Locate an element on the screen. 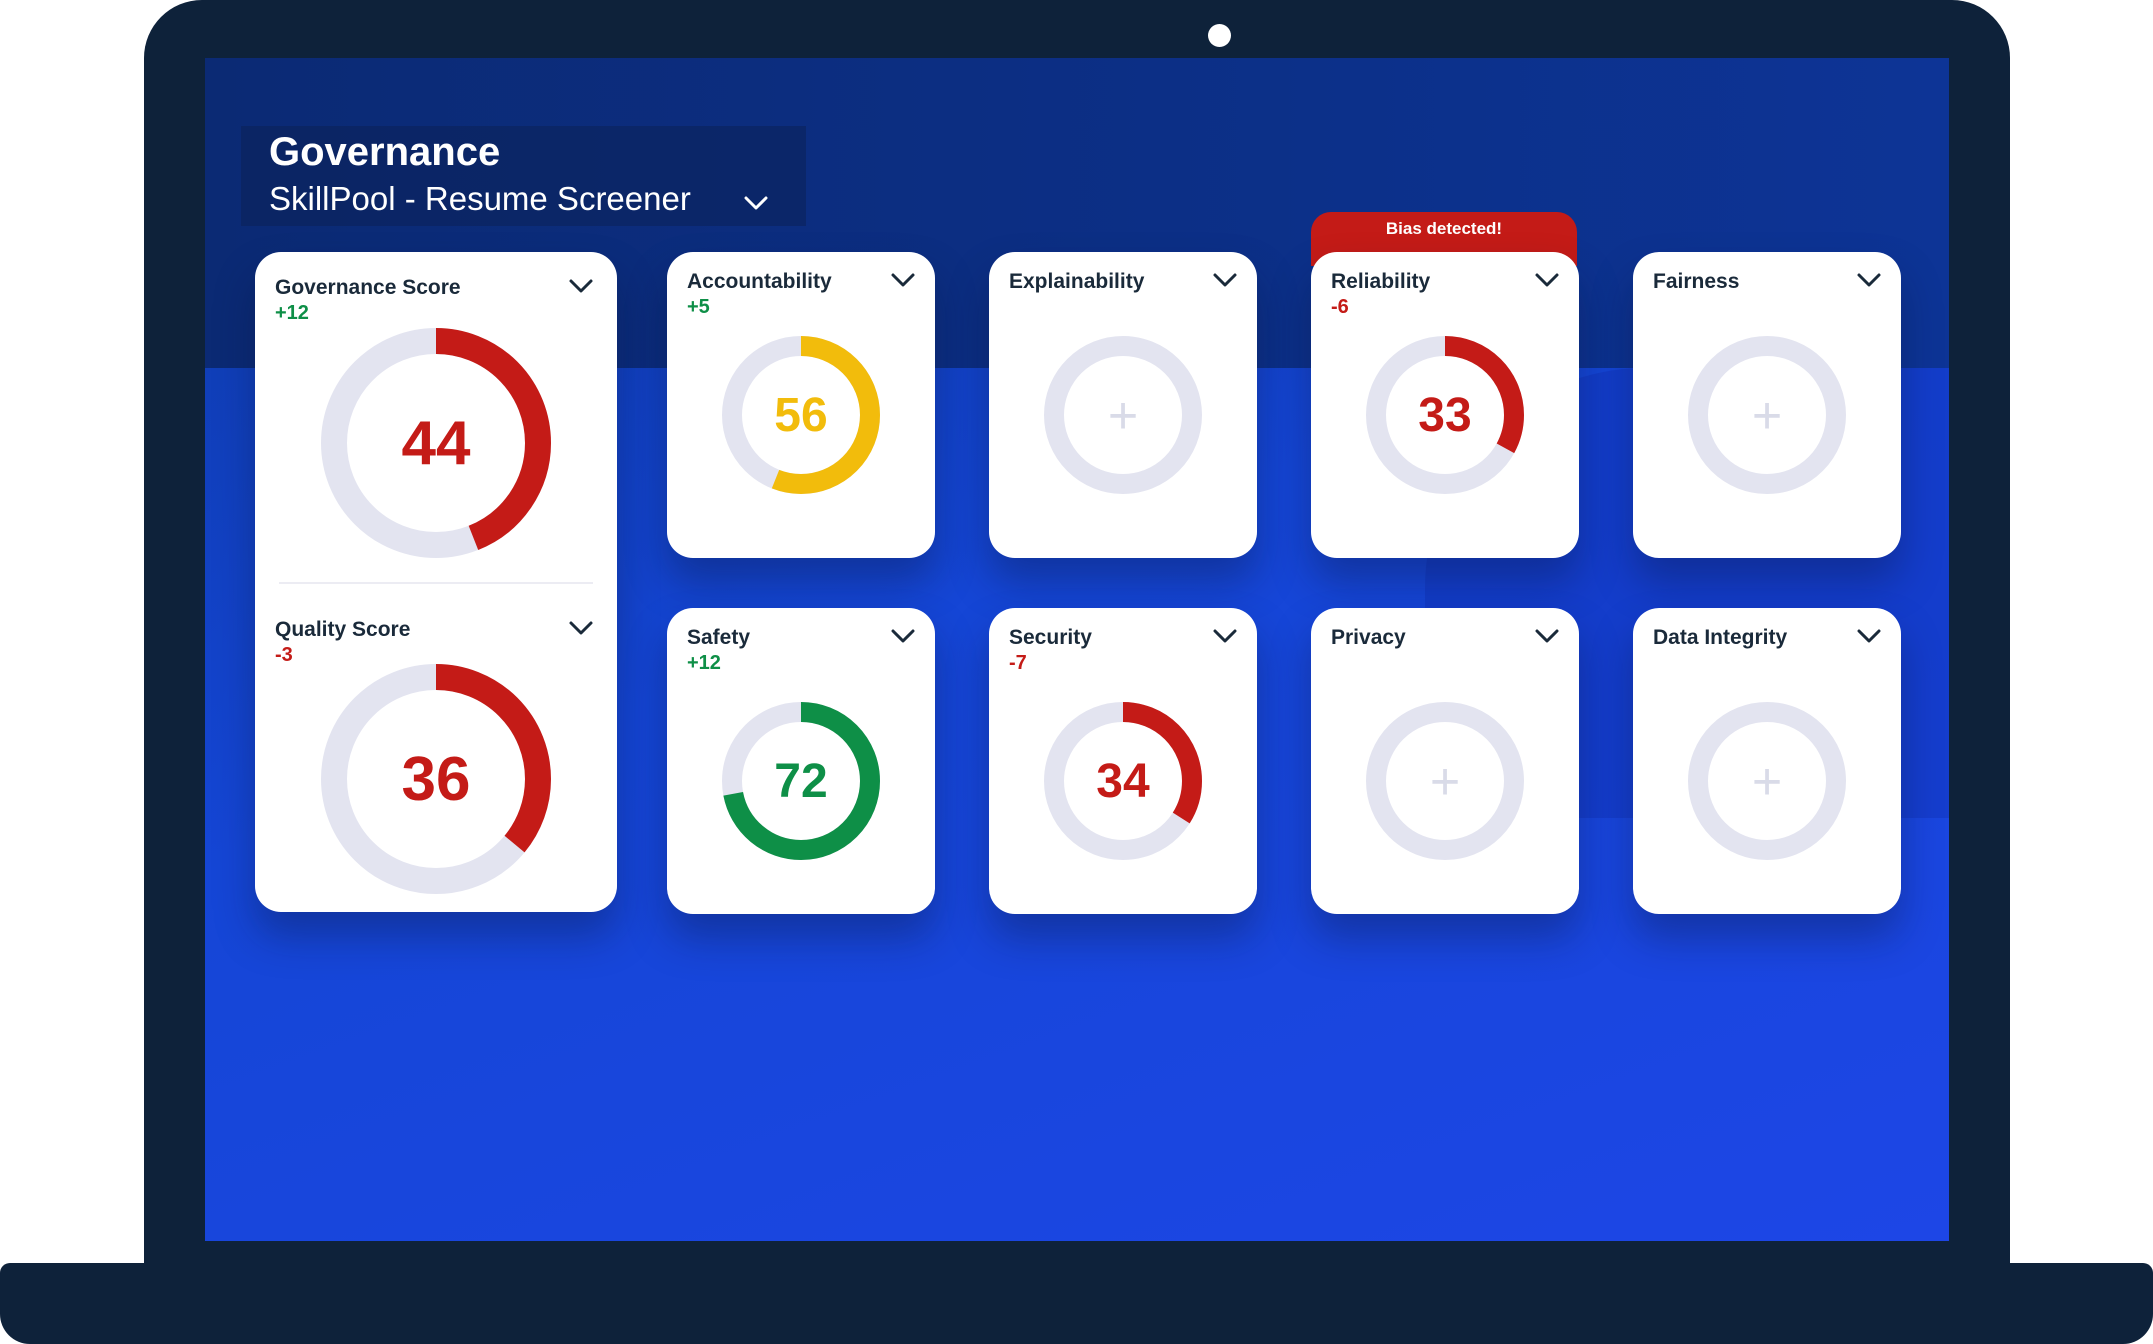 The height and width of the screenshot is (1344, 2153). category-card-reliability: Reliability -6 33 is located at coordinates (1445, 405).